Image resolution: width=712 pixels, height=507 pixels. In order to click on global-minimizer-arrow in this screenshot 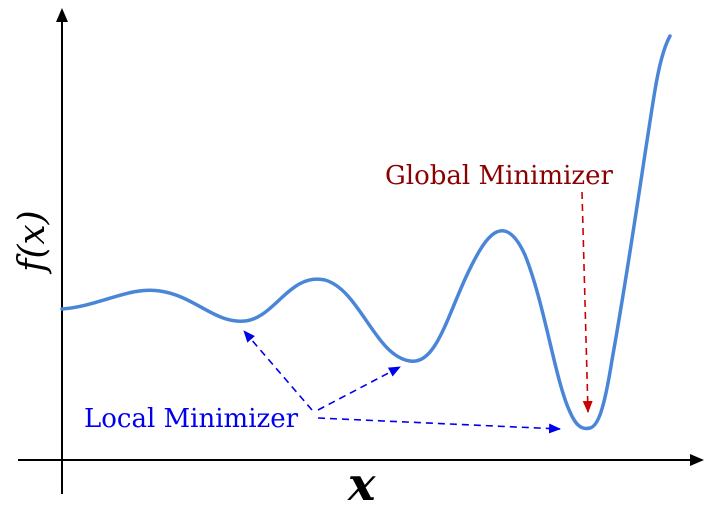, I will do `click(587, 302)`.